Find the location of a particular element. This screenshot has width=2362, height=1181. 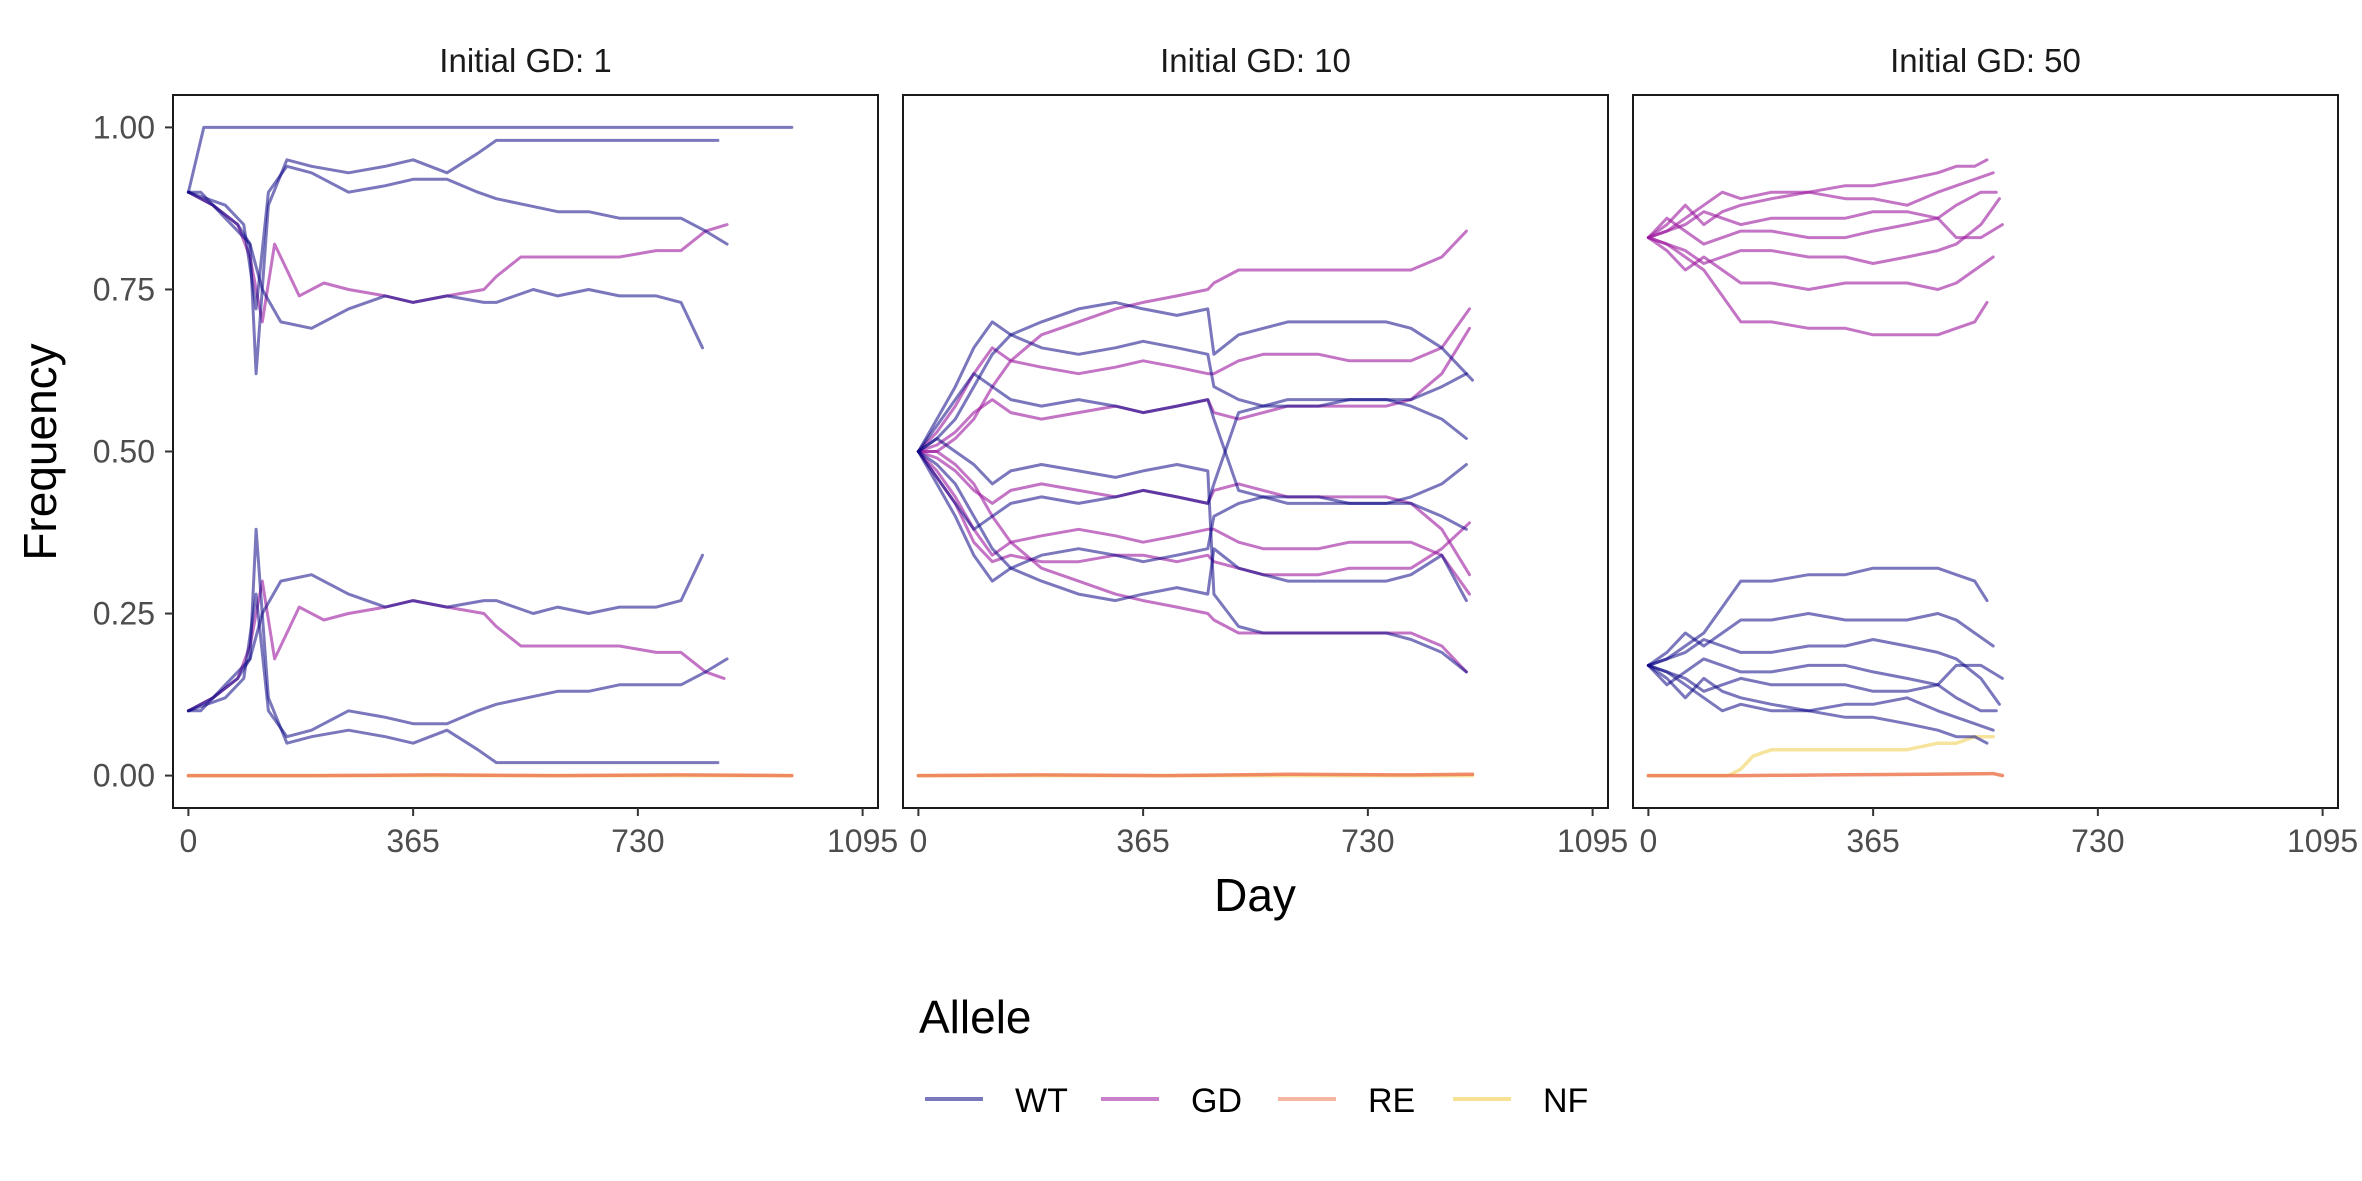

legend-entry-gd: GD is located at coordinates (1171, 1101).